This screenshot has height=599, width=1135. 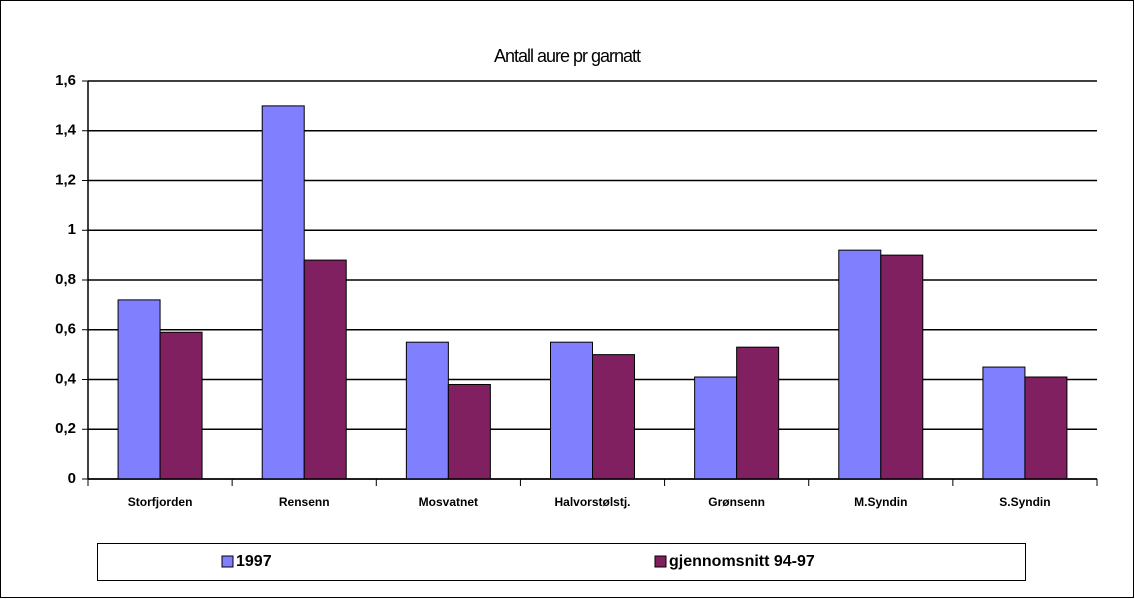 I want to click on legend-label: 1997, so click(x=254, y=561).